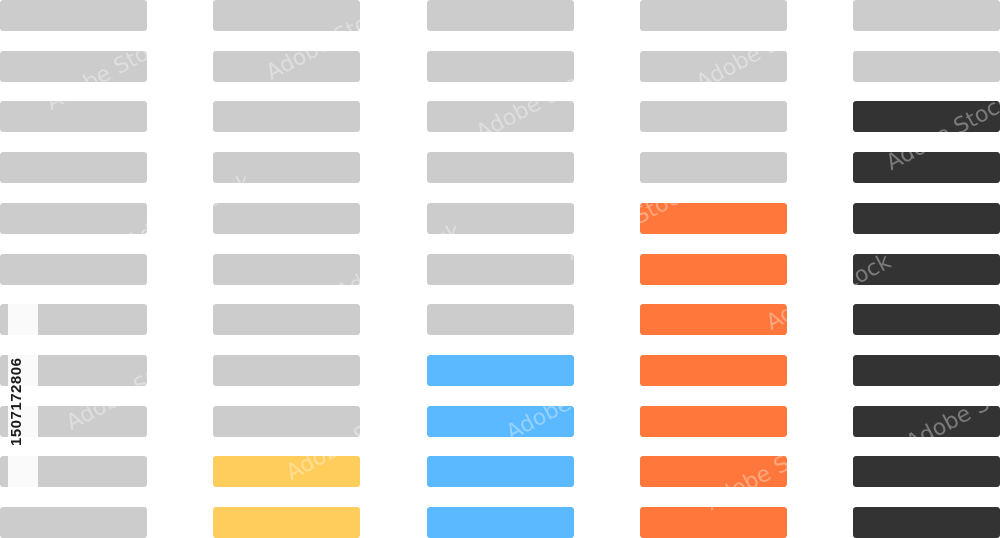 This screenshot has height=538, width=1000. I want to click on level-meter-dark, so click(926, 269).